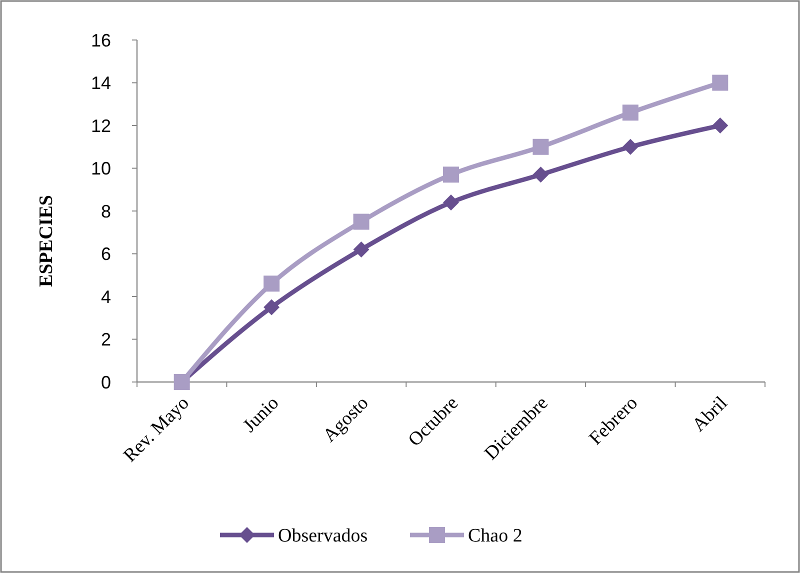  What do you see at coordinates (495, 536) in the screenshot?
I see `legend-label: Chao 2` at bounding box center [495, 536].